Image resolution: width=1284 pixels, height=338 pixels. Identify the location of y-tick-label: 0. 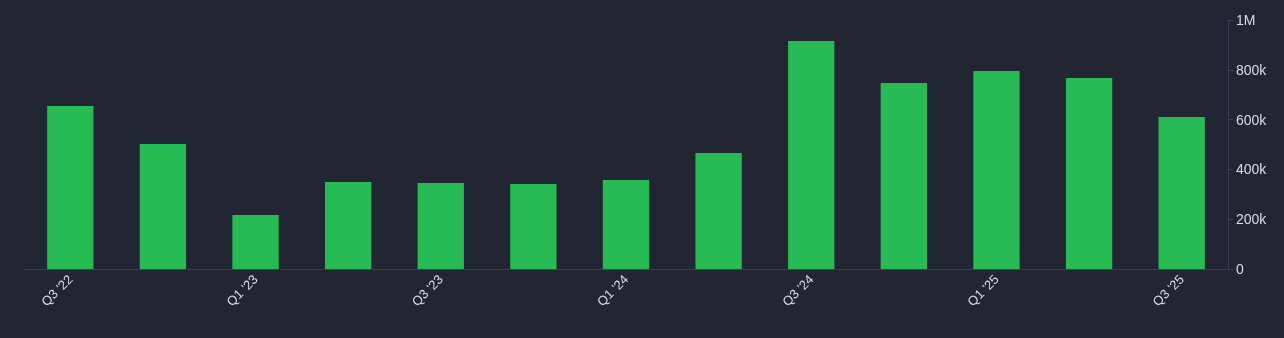
(1240, 269).